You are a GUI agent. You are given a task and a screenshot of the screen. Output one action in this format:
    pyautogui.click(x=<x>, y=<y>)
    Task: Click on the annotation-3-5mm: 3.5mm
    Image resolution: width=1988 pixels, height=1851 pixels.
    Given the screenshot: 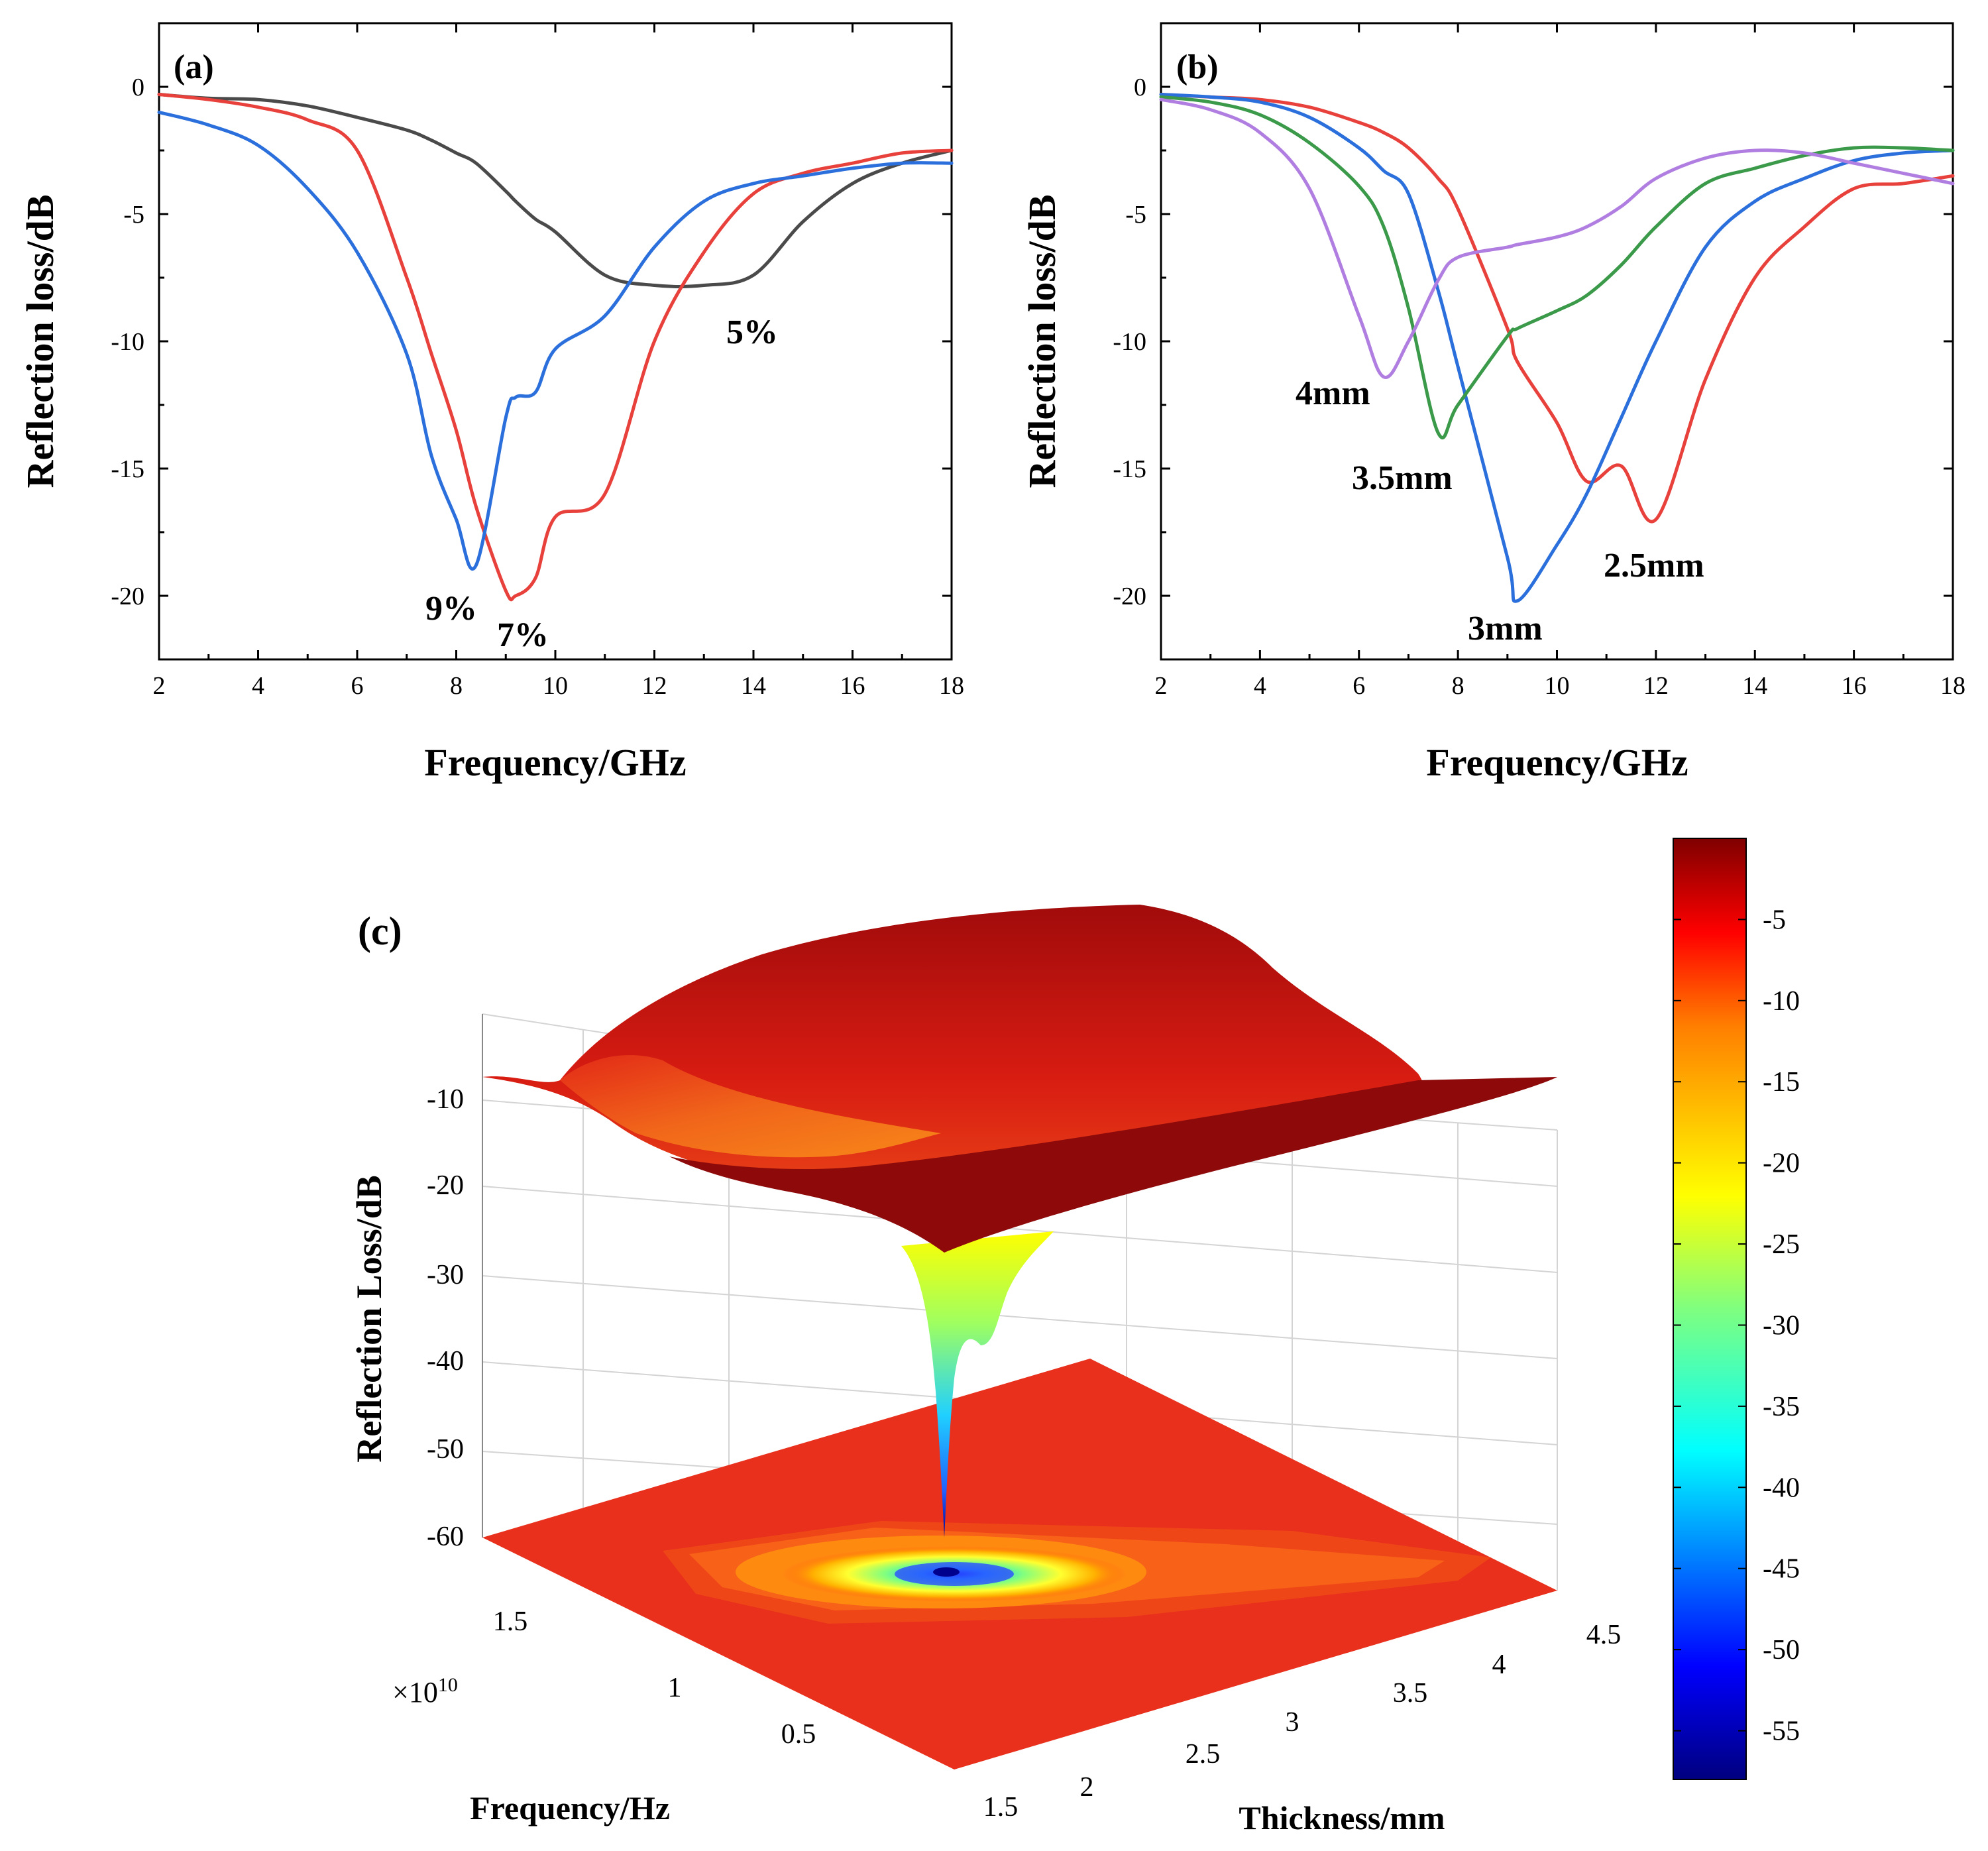 What is the action you would take?
    pyautogui.click(x=1402, y=478)
    